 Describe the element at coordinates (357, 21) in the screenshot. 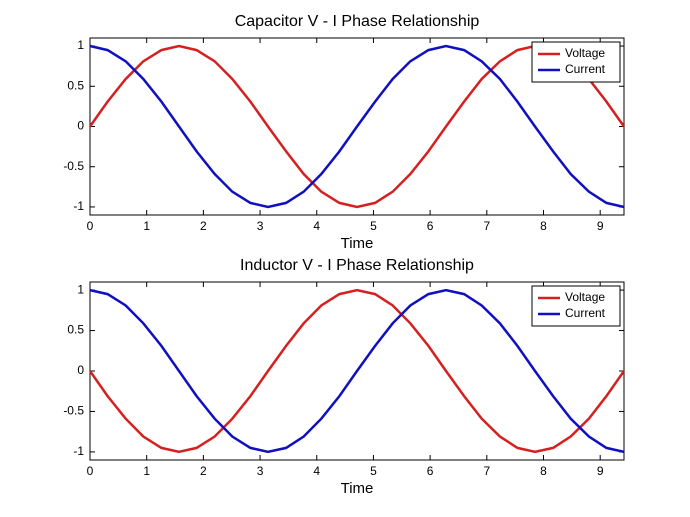

I see `chart-title: Capacitor V - I Phase Relationship` at that location.